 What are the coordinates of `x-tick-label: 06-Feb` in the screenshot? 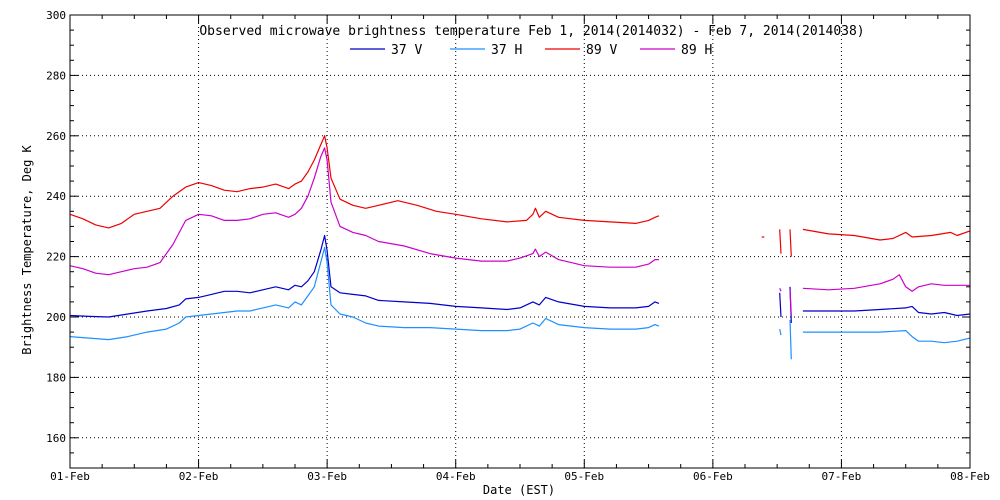 It's located at (713, 476).